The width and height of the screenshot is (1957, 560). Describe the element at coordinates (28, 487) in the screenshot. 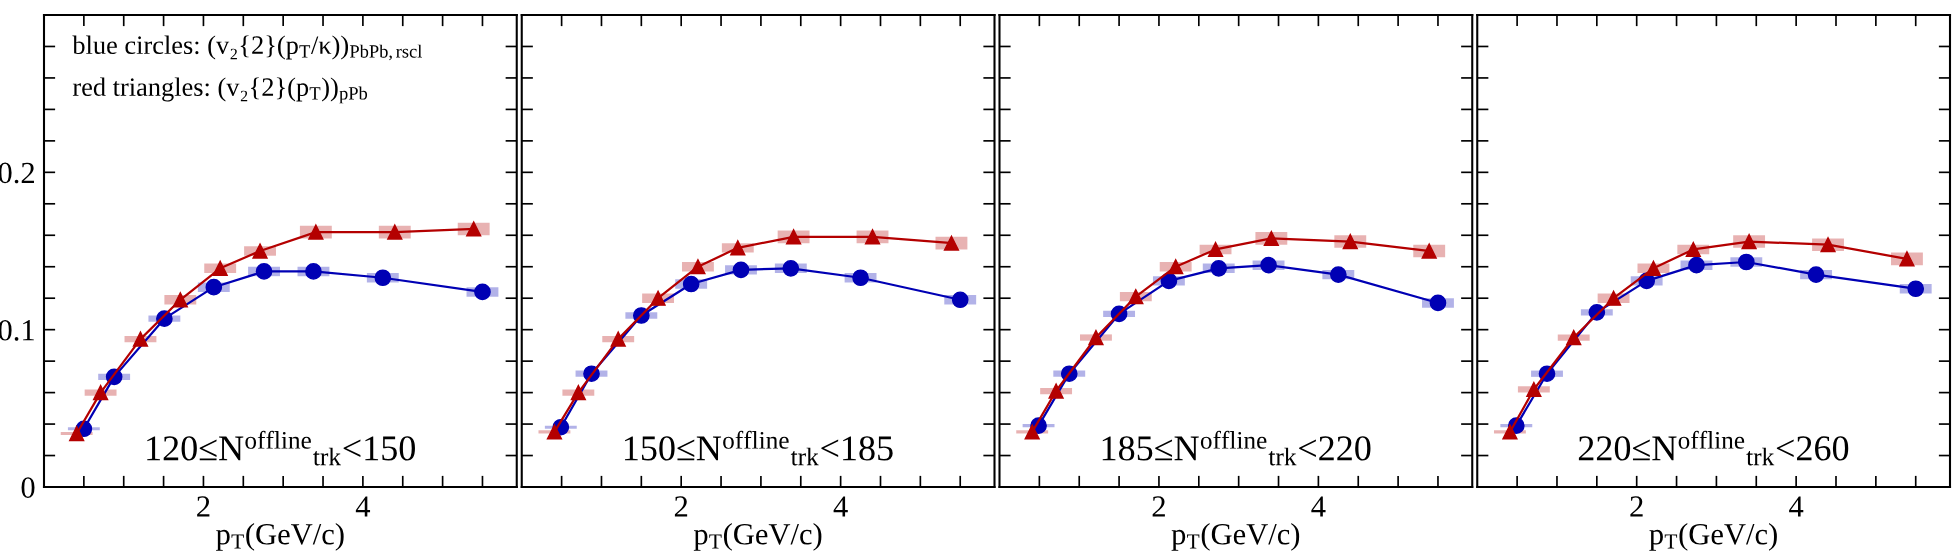

I see `y-tick-label: 0` at that location.